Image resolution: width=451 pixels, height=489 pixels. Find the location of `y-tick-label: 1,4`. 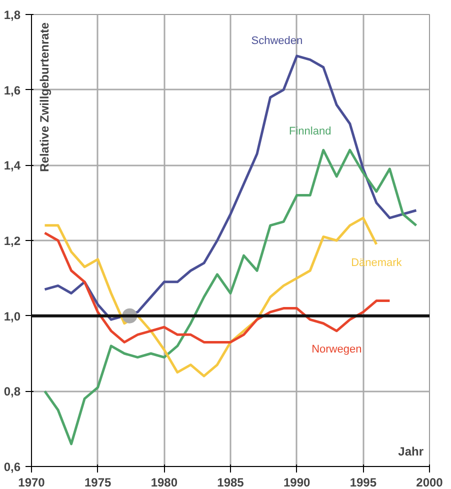

y-tick-label: 1,4 is located at coordinates (12, 165).